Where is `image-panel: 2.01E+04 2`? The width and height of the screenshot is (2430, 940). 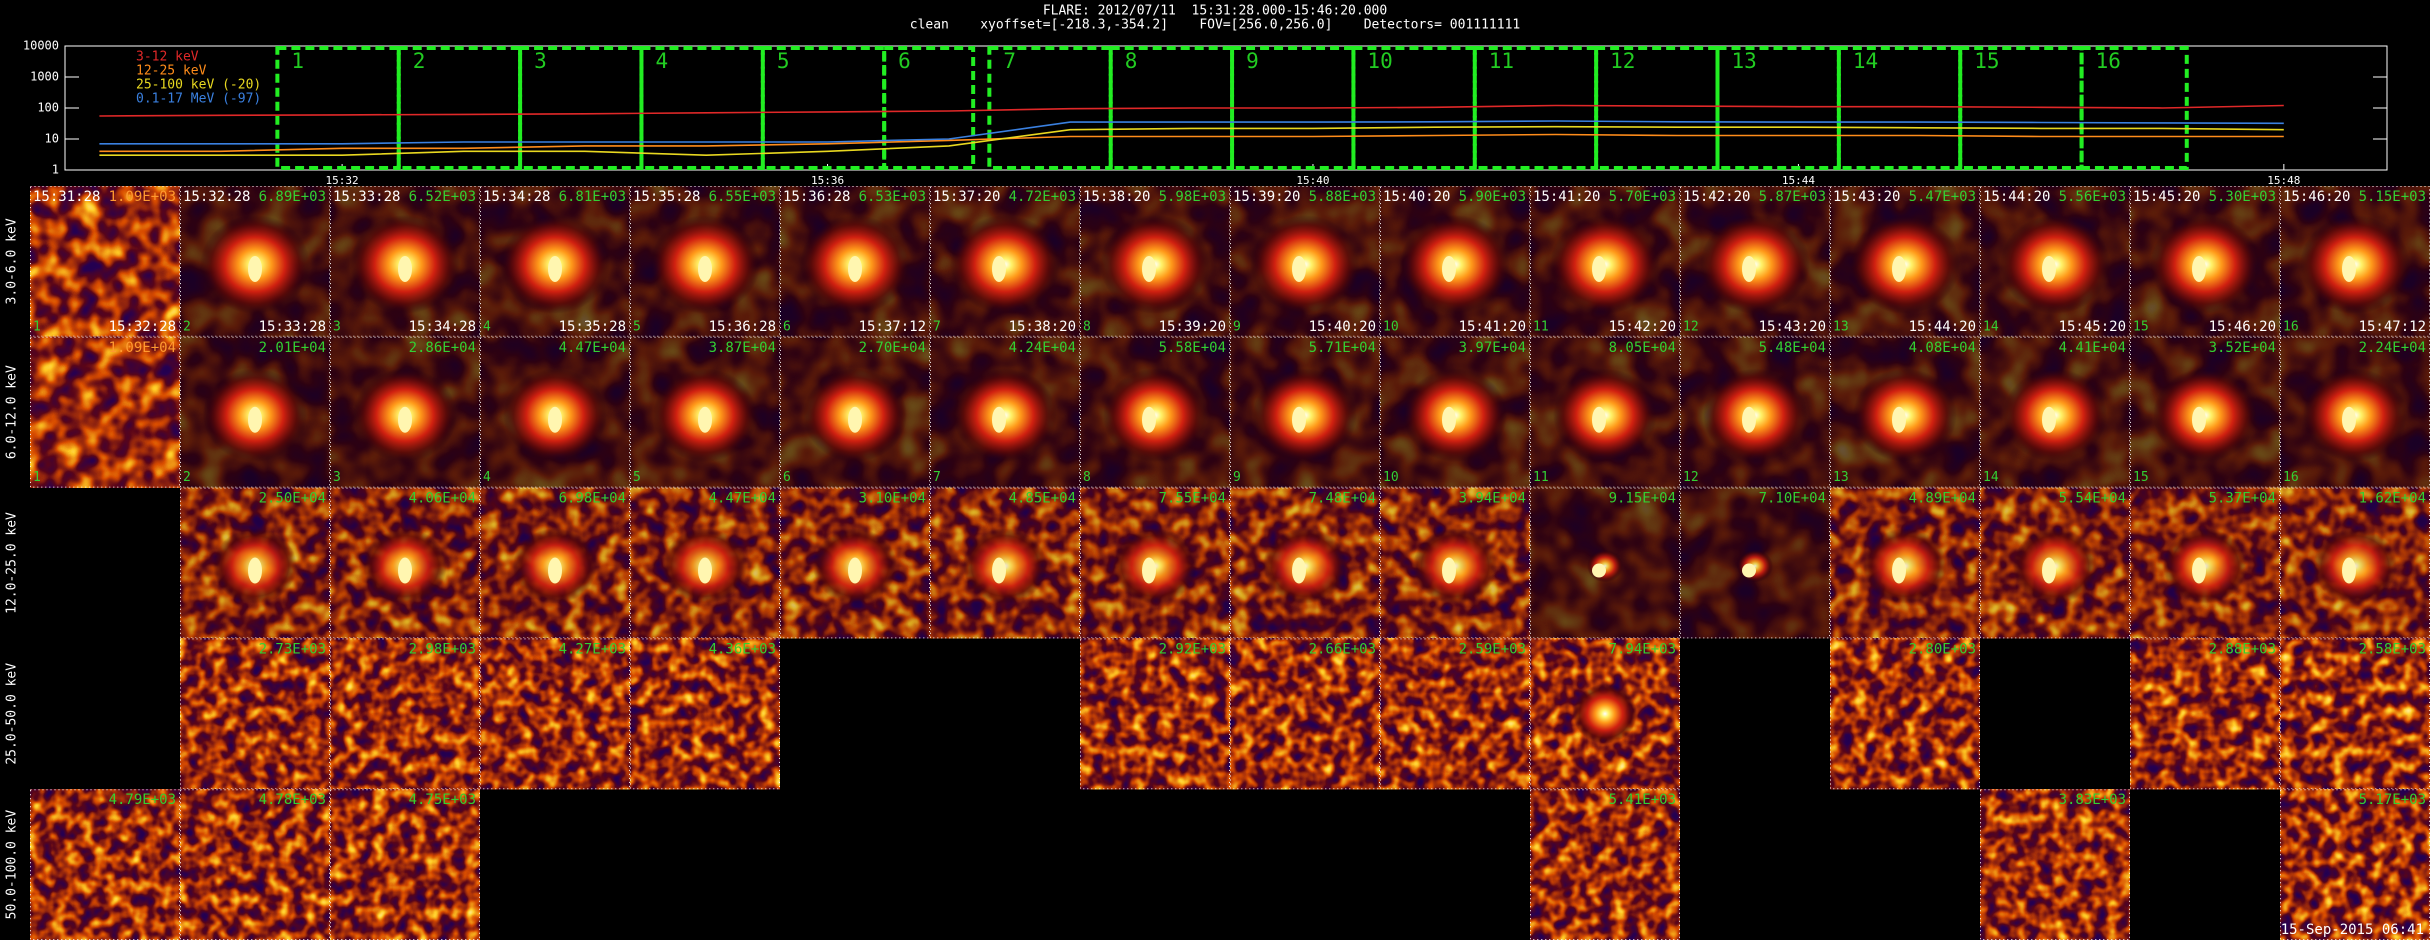 image-panel: 2.01E+04 2 is located at coordinates (255, 412).